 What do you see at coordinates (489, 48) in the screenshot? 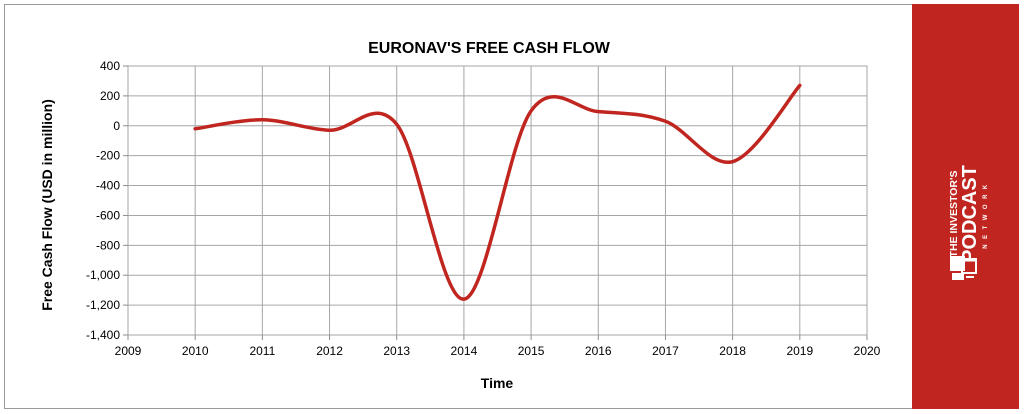
I see `chart-title: EURONAV'S FREE CASH FLOW` at bounding box center [489, 48].